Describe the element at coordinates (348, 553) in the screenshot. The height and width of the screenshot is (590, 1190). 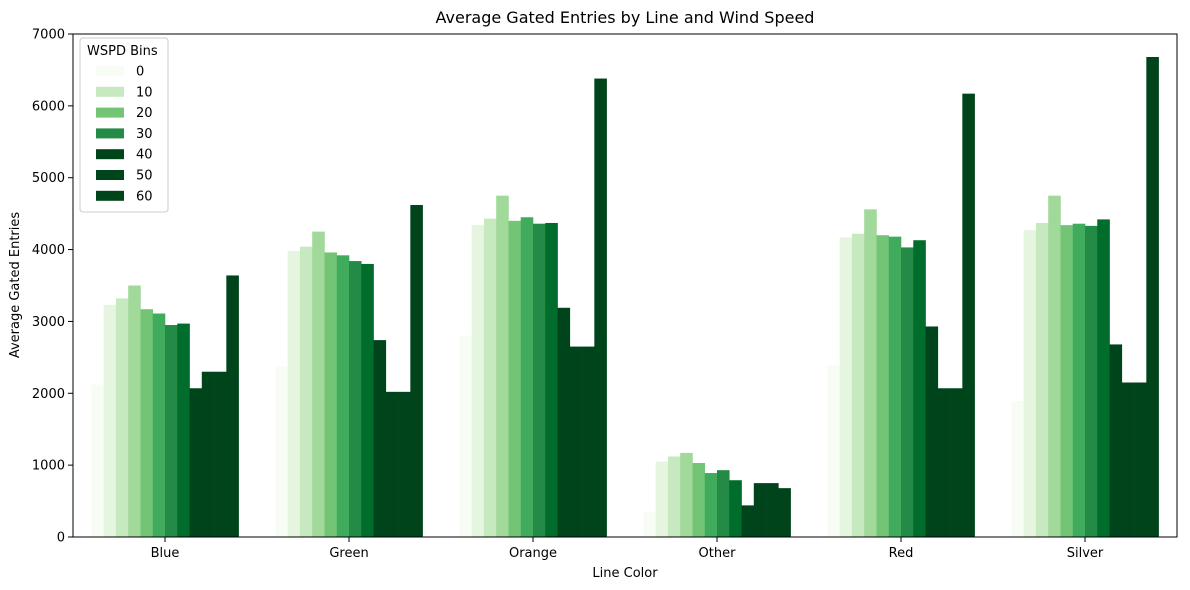
I see `x-tick-label-green: Green` at that location.